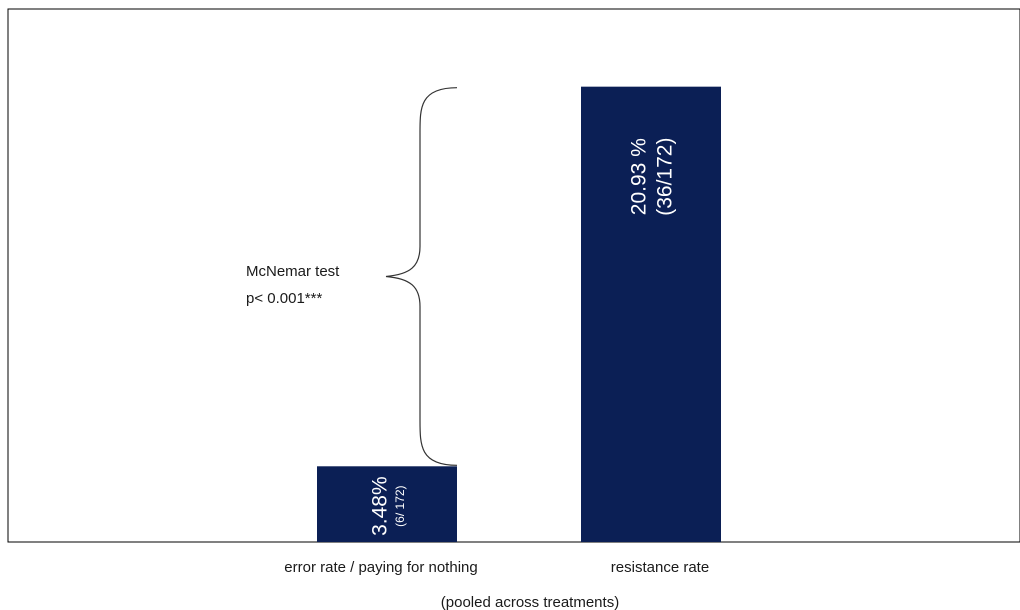 The image size is (1020, 610). I want to click on category-label-1: resistance rate, so click(660, 567).